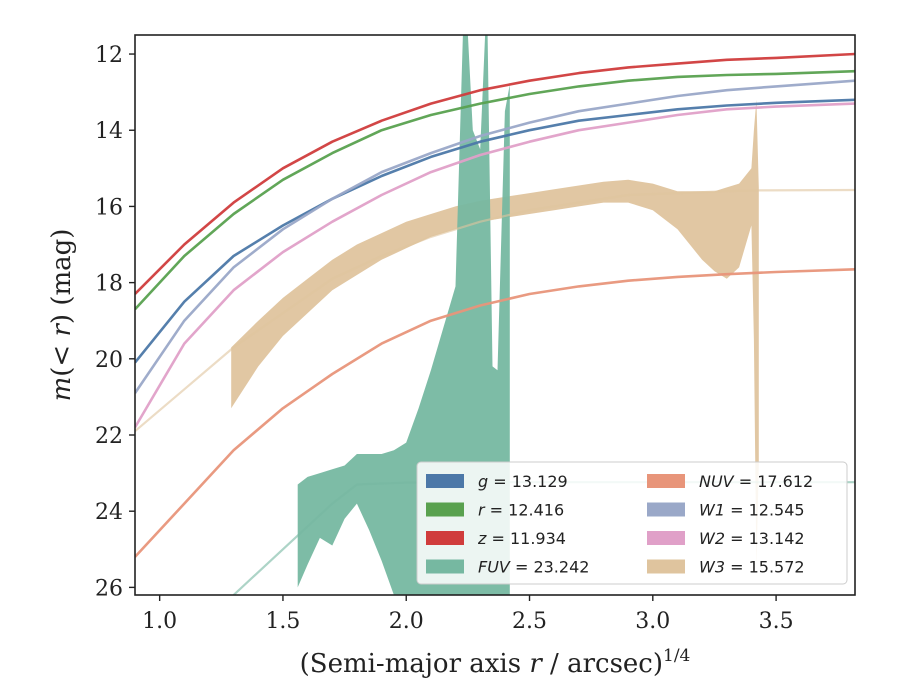 Image resolution: width=900 pixels, height=700 pixels. What do you see at coordinates (776, 621) in the screenshot?
I see `x-tick-label: 3.5` at bounding box center [776, 621].